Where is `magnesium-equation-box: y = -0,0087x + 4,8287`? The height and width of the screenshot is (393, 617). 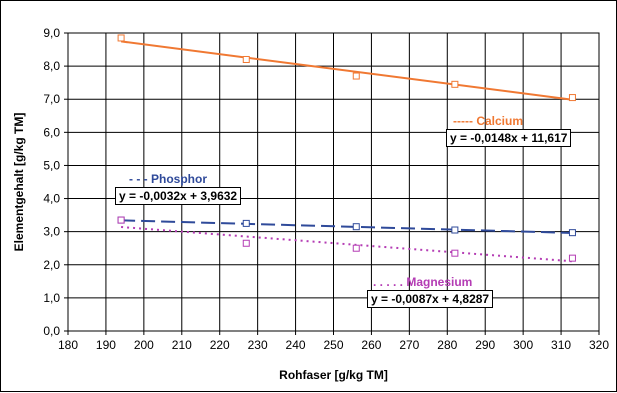
magnesium-equation-box: y = -0,0087x + 4,8287 is located at coordinates (430, 299).